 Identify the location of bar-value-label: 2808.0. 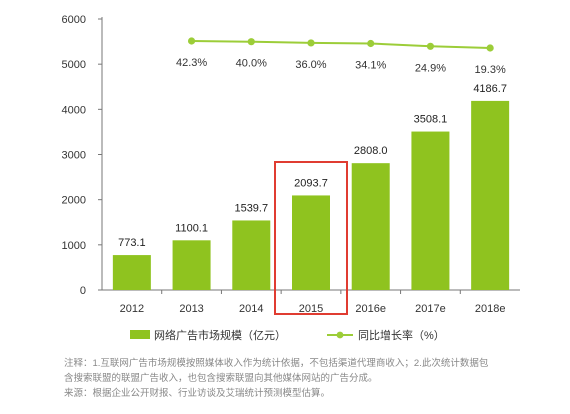
(371, 151).